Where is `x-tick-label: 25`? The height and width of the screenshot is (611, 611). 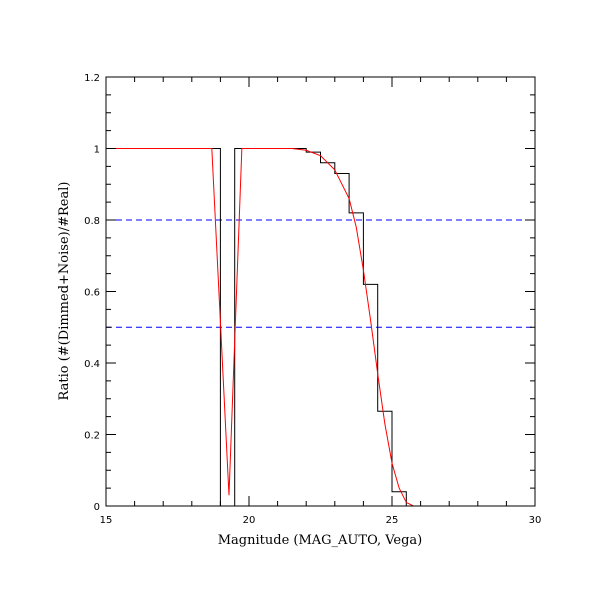 x-tick-label: 25 is located at coordinates (392, 520).